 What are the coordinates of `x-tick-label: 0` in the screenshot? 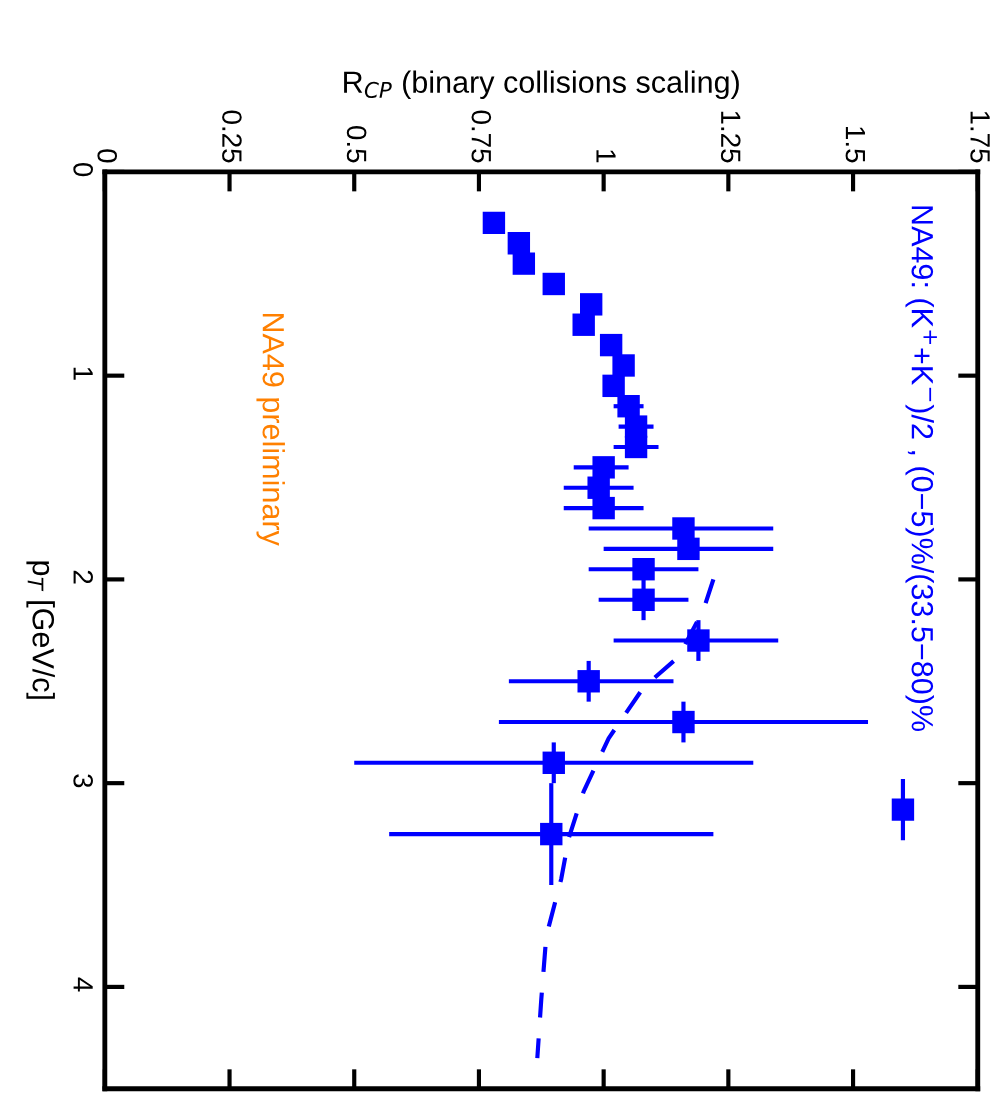 It's located at (107, 156).